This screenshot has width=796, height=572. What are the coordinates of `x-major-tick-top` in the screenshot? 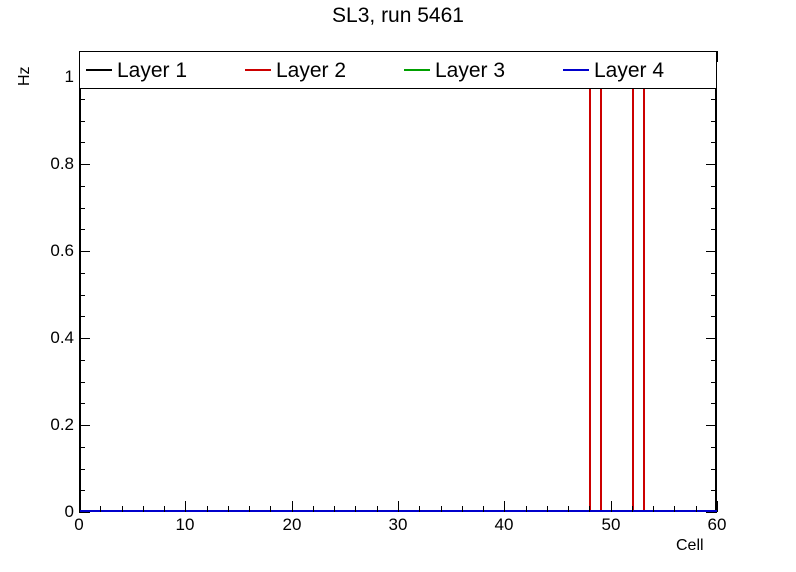 It's located at (717, 56).